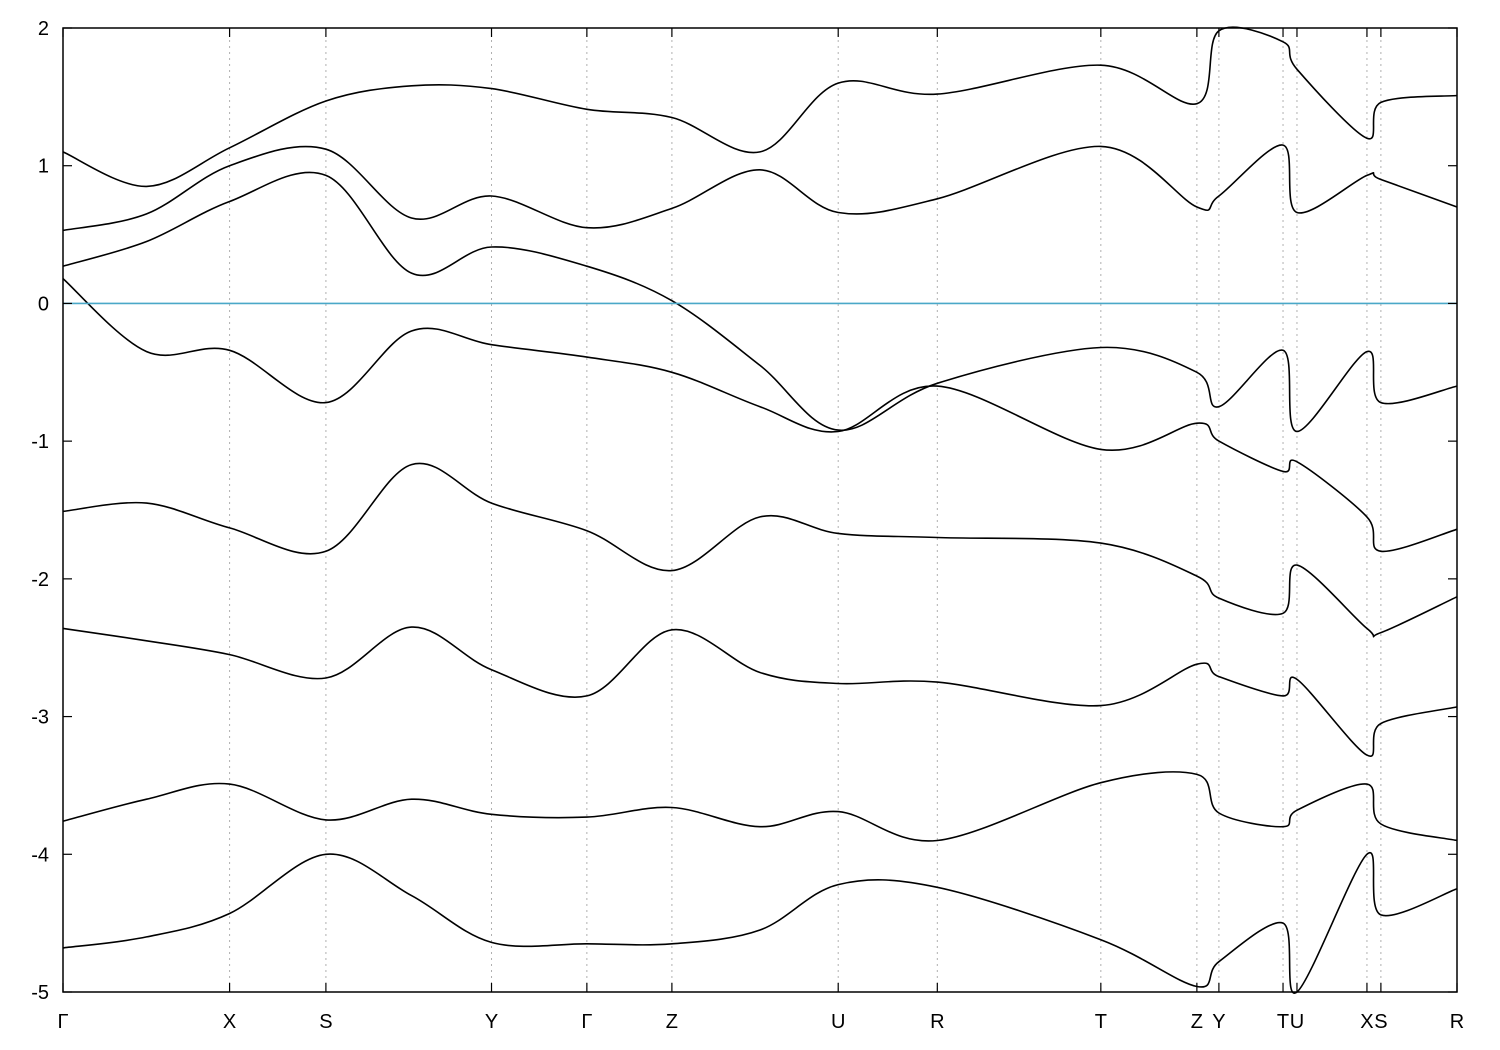 The width and height of the screenshot is (1500, 1050). I want to click on y-tick-label: -1, so click(40, 442).